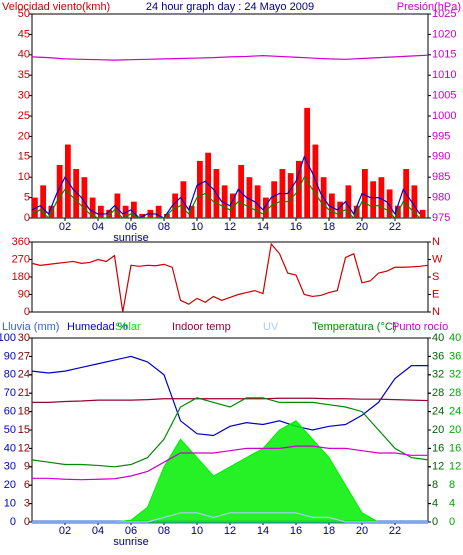 The width and height of the screenshot is (463, 555). What do you see at coordinates (435, 294) in the screenshot?
I see `y2ticks-label: E` at bounding box center [435, 294].